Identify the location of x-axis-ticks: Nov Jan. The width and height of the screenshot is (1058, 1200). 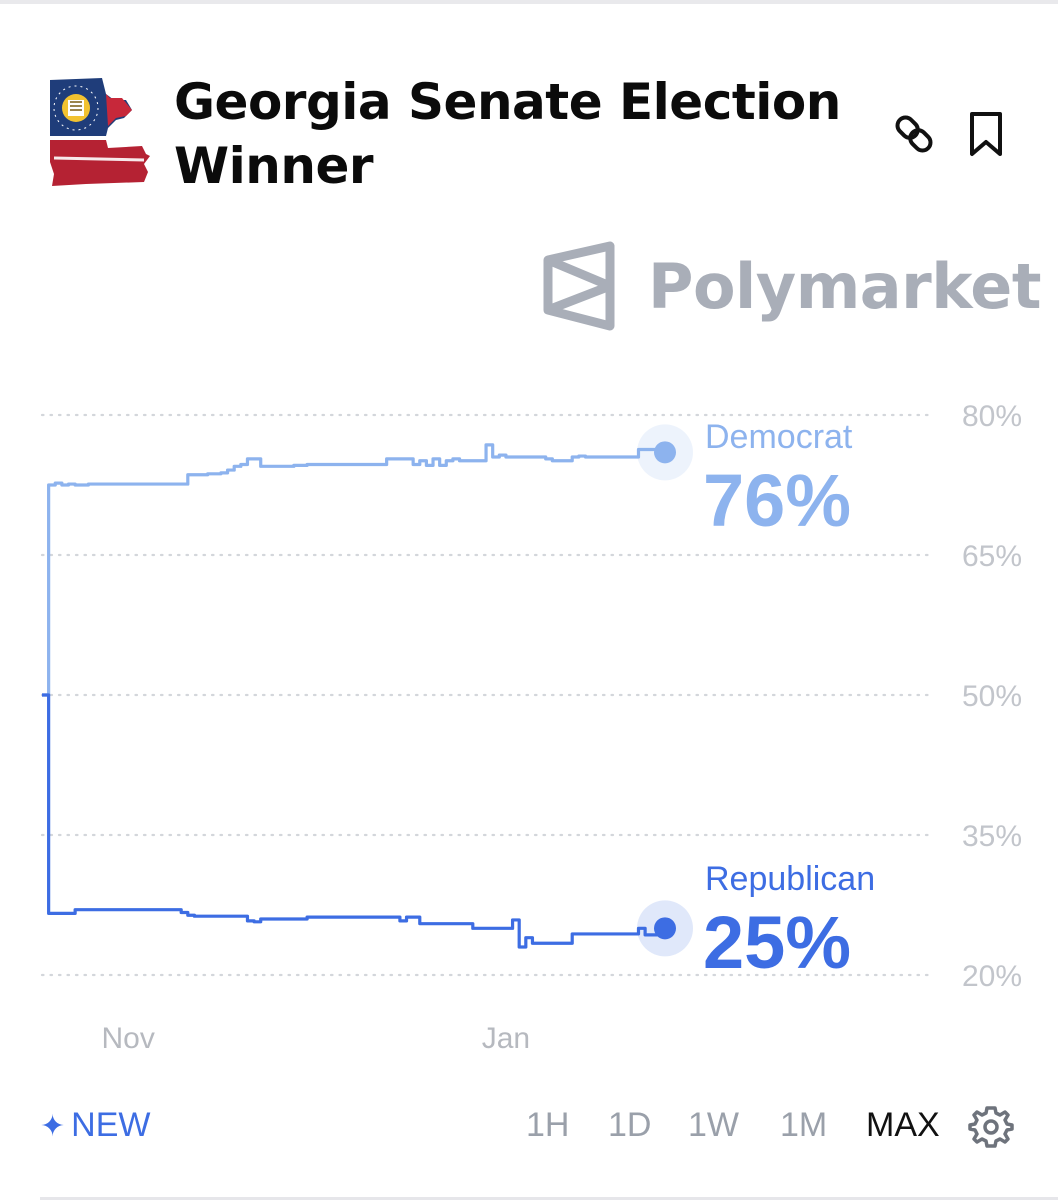
(315, 1038).